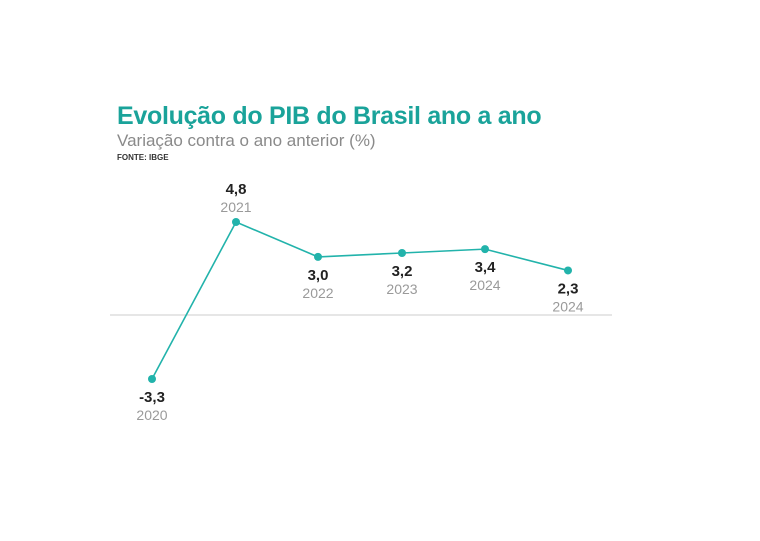 This screenshot has height=541, width=760. I want to click on year-label-5: 2024, so click(567, 306).